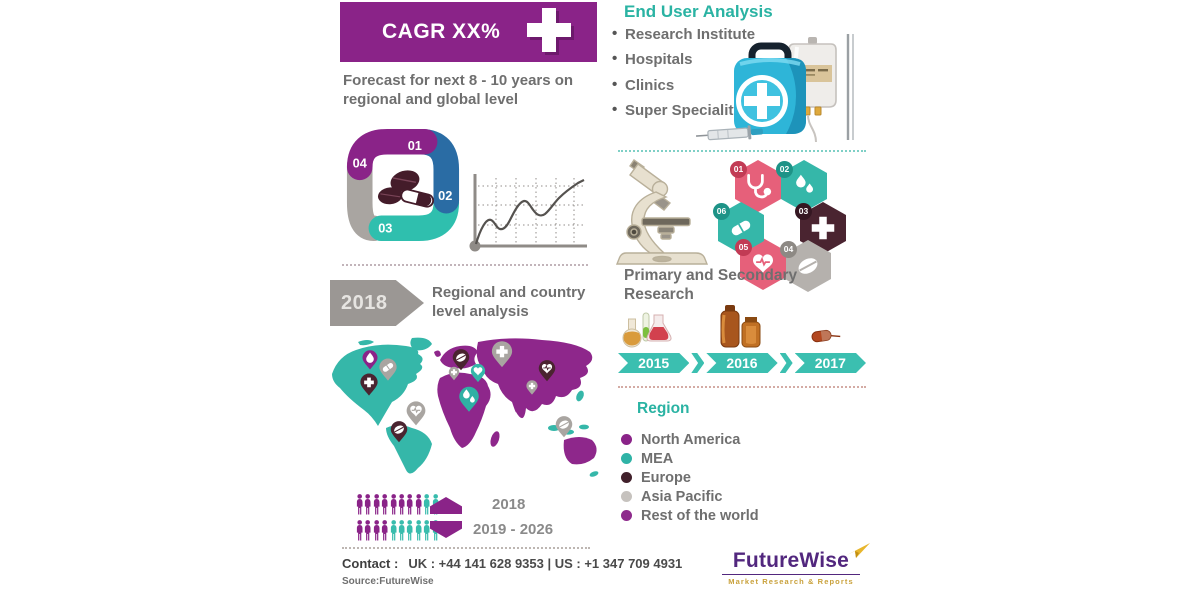 Image resolution: width=1200 pixels, height=600 pixels. What do you see at coordinates (528, 213) in the screenshot?
I see `trend-line-chart` at bounding box center [528, 213].